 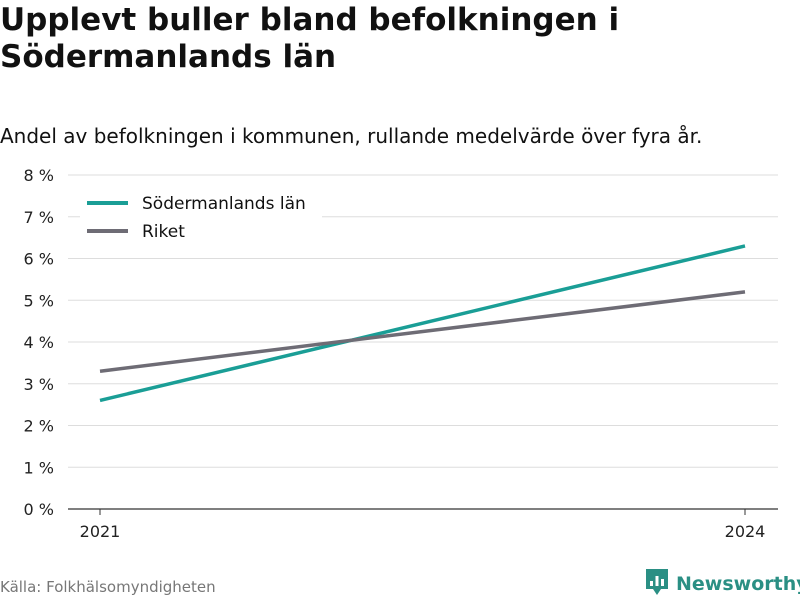 What do you see at coordinates (201, 217) in the screenshot?
I see `legend-box` at bounding box center [201, 217].